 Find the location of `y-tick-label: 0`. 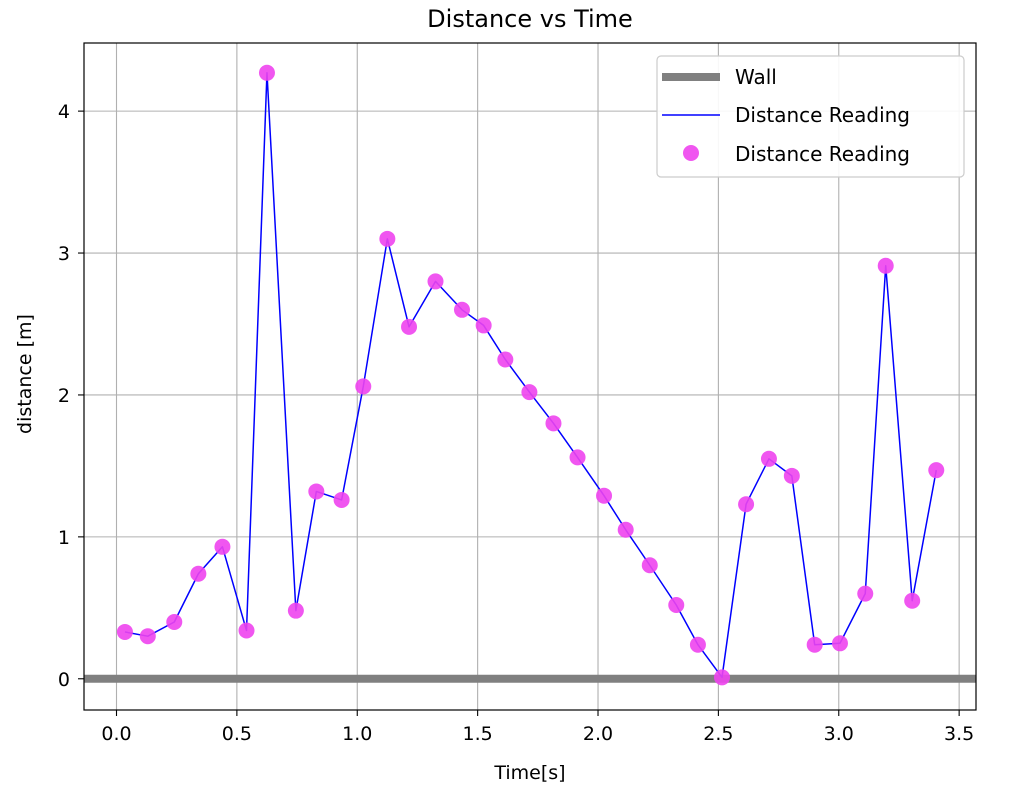

y-tick-label: 0 is located at coordinates (64, 680).